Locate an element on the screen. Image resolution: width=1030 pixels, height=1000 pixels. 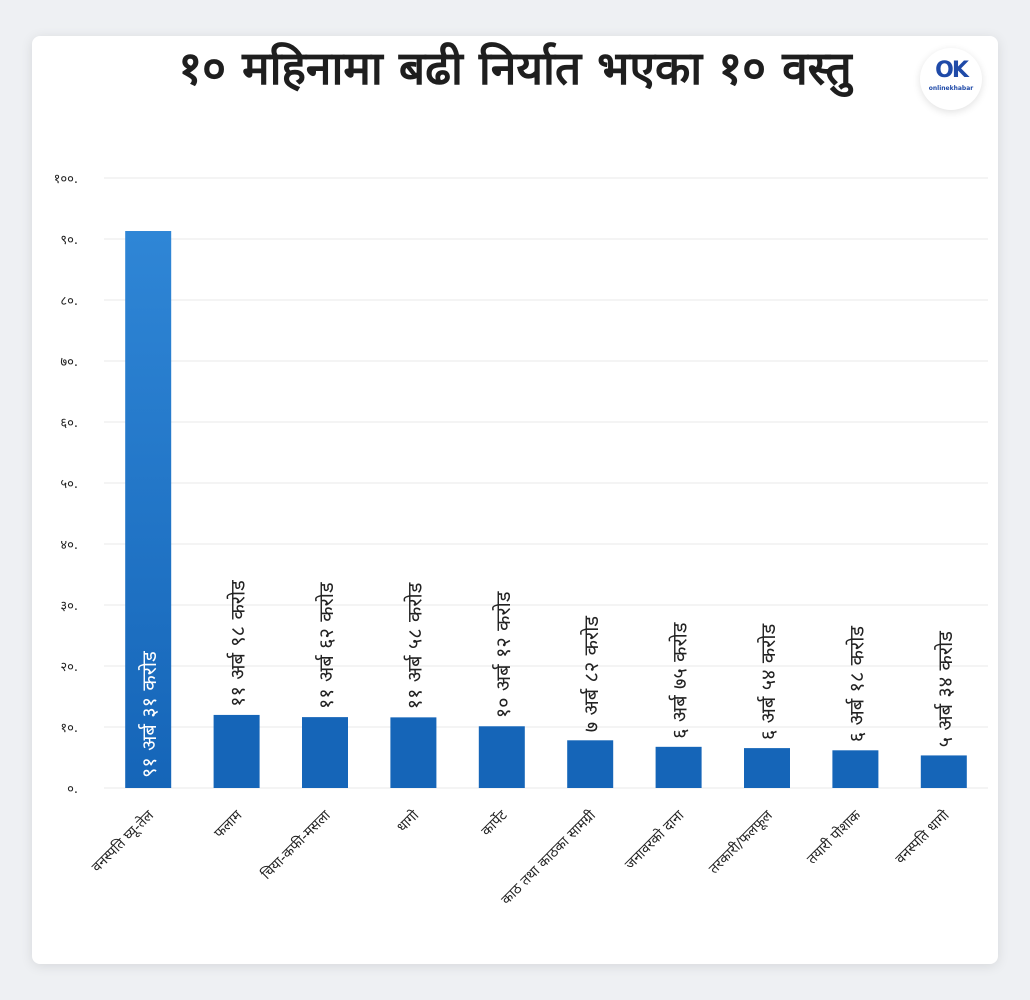
bar-data-label: ६ अर्ब १८ करोड is located at coordinates (856, 684).